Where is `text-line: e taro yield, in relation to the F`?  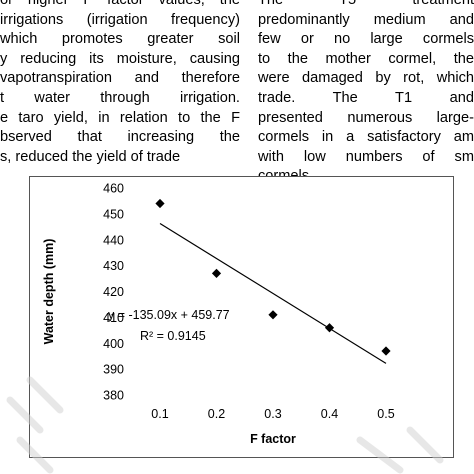
text-line: e taro yield, in relation to the F is located at coordinates (120, 117).